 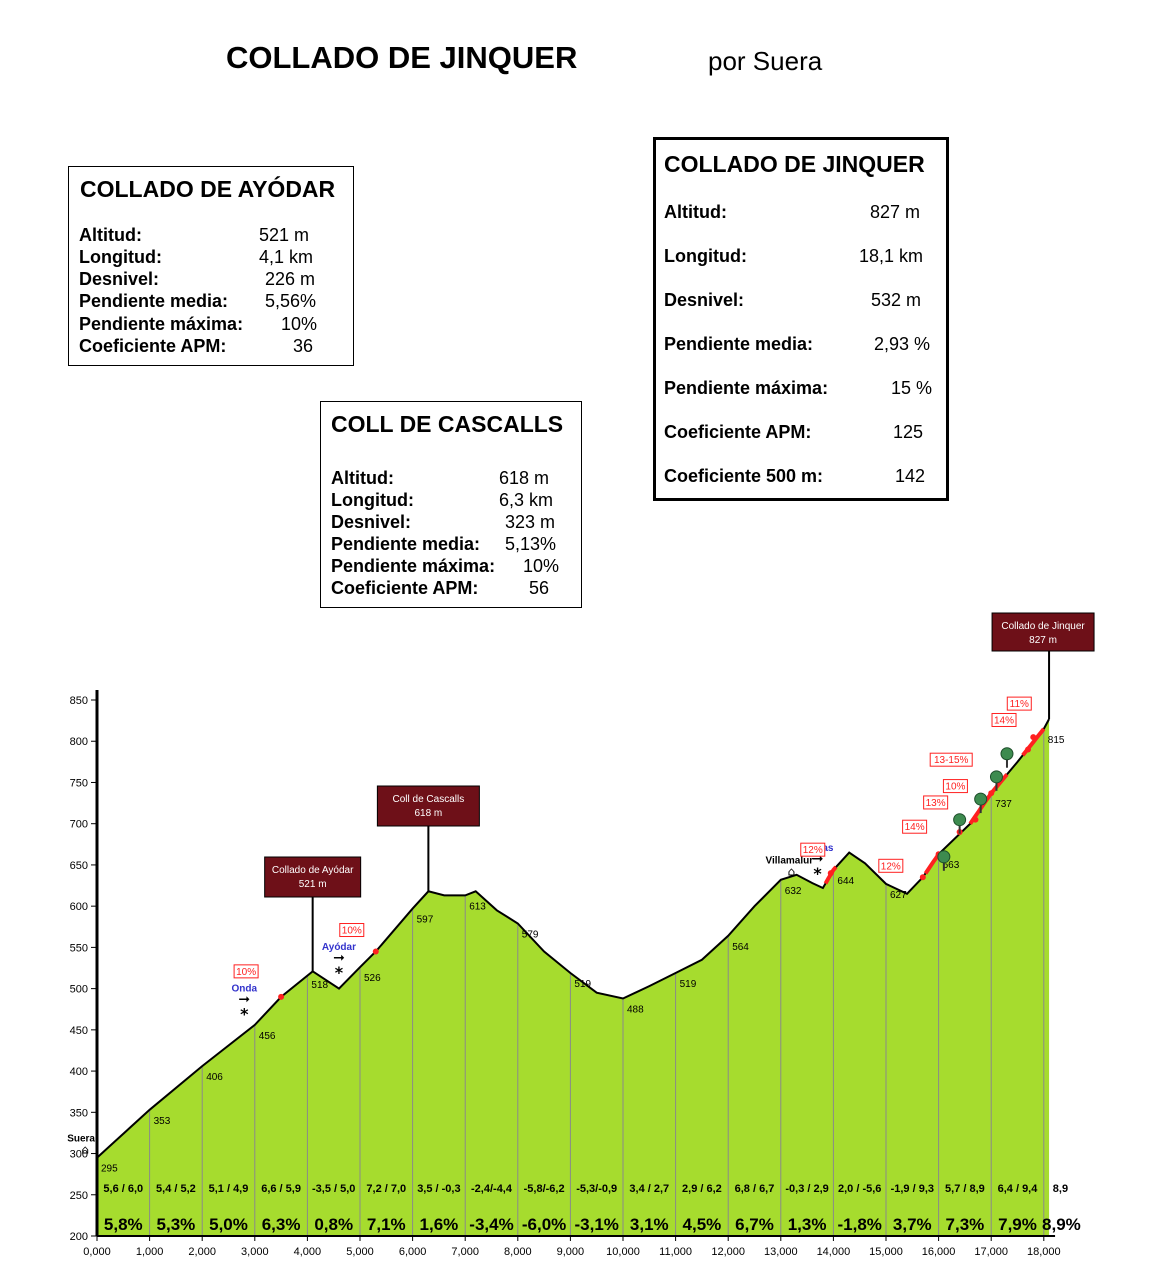 What do you see at coordinates (79, 825) in the screenshot?
I see `y-tick-label: 700` at bounding box center [79, 825].